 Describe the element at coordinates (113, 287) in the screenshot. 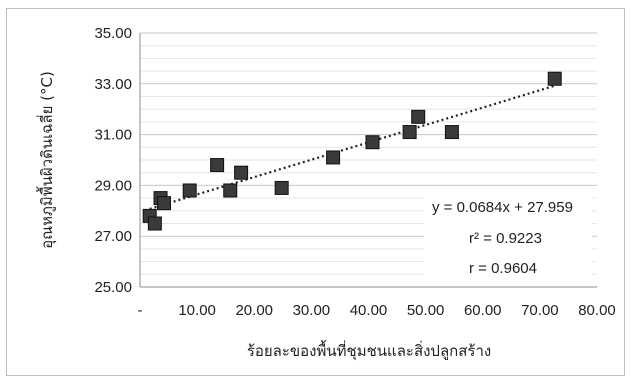

I see `y-tick-label: 25.00` at that location.